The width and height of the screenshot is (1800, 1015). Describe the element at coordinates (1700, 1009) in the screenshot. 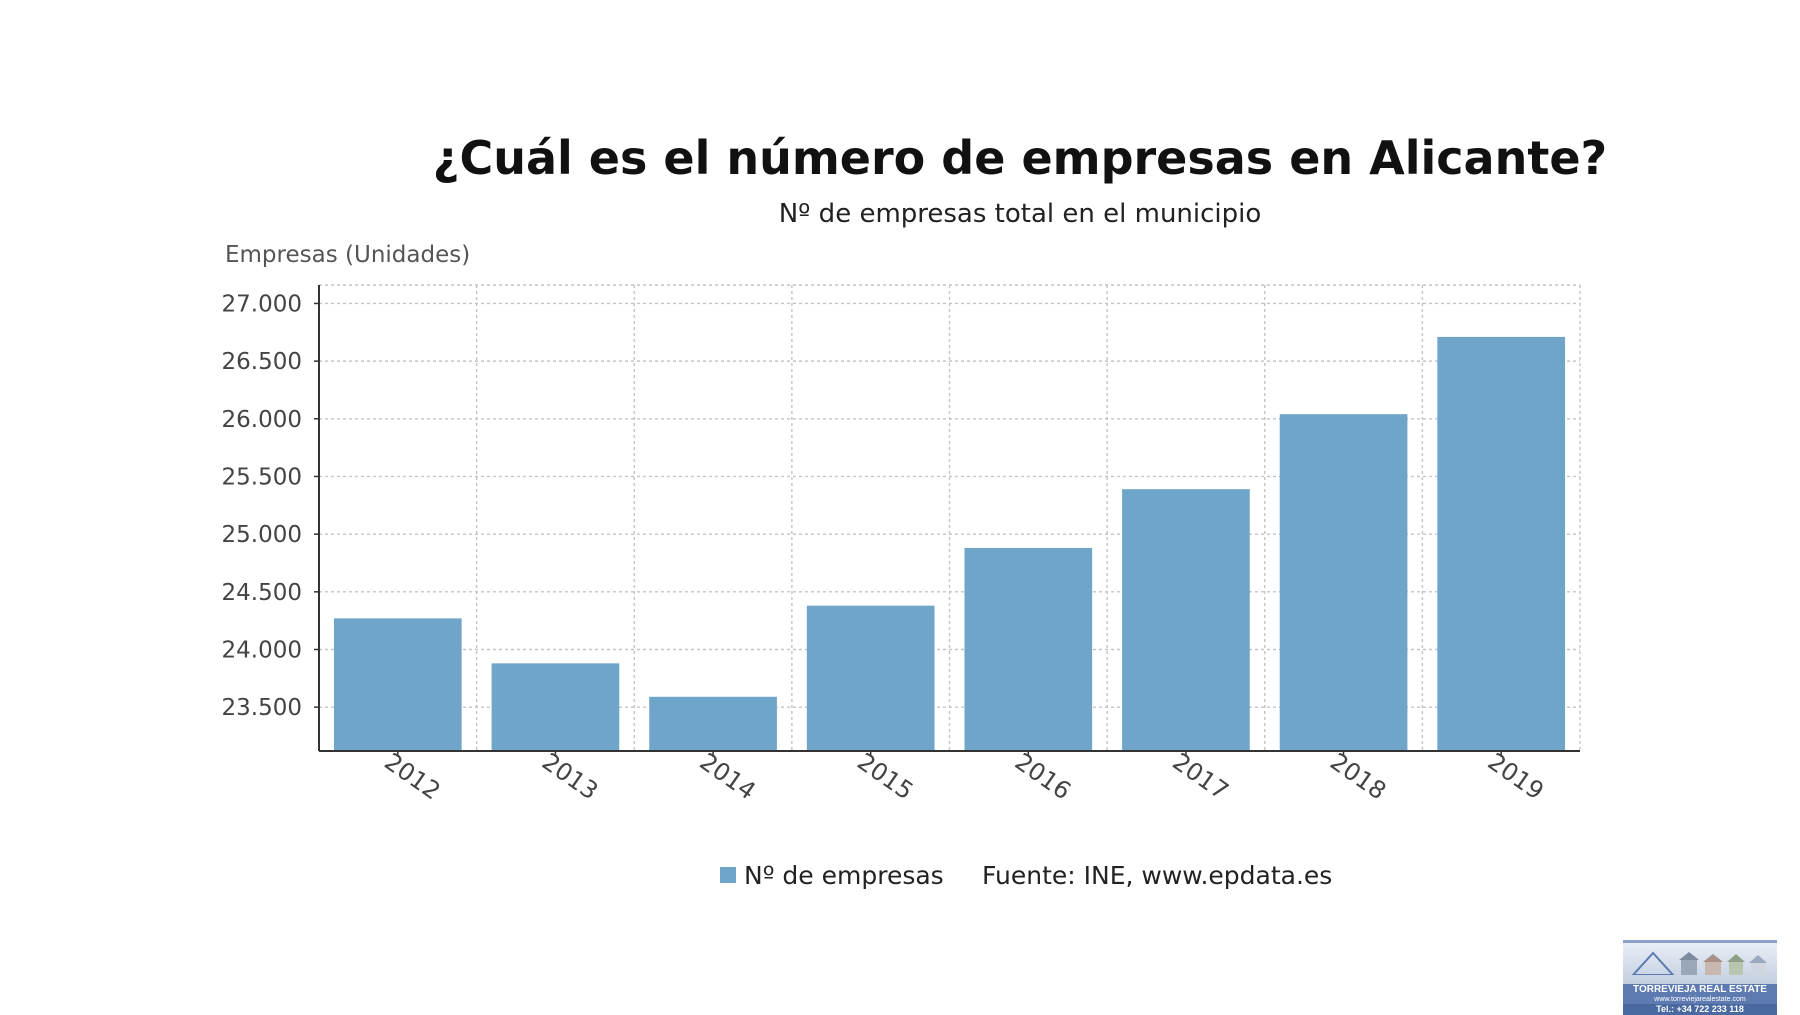

I see `watermark-phone: Tel.: +34 722 233 118` at that location.